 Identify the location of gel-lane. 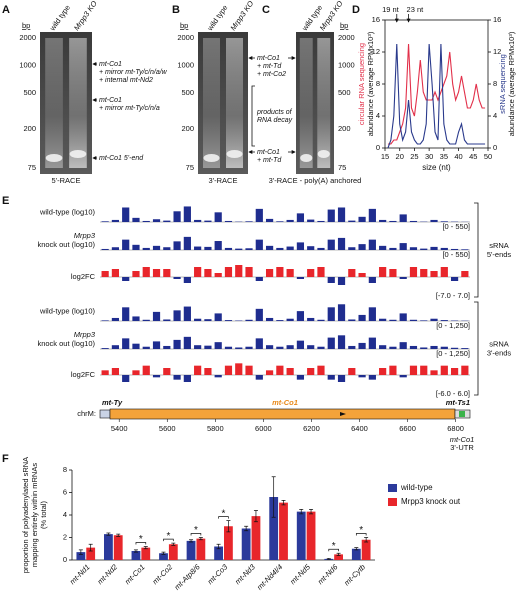
(54, 103).